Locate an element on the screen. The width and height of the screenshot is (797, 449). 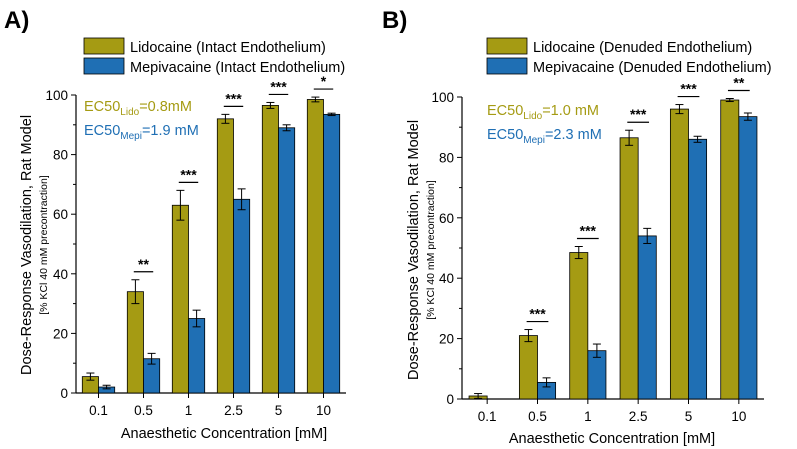
panel-b-ec50: EC50Lido=1.0 mM EC50Mepi=2.3 mM is located at coordinates (544, 124).